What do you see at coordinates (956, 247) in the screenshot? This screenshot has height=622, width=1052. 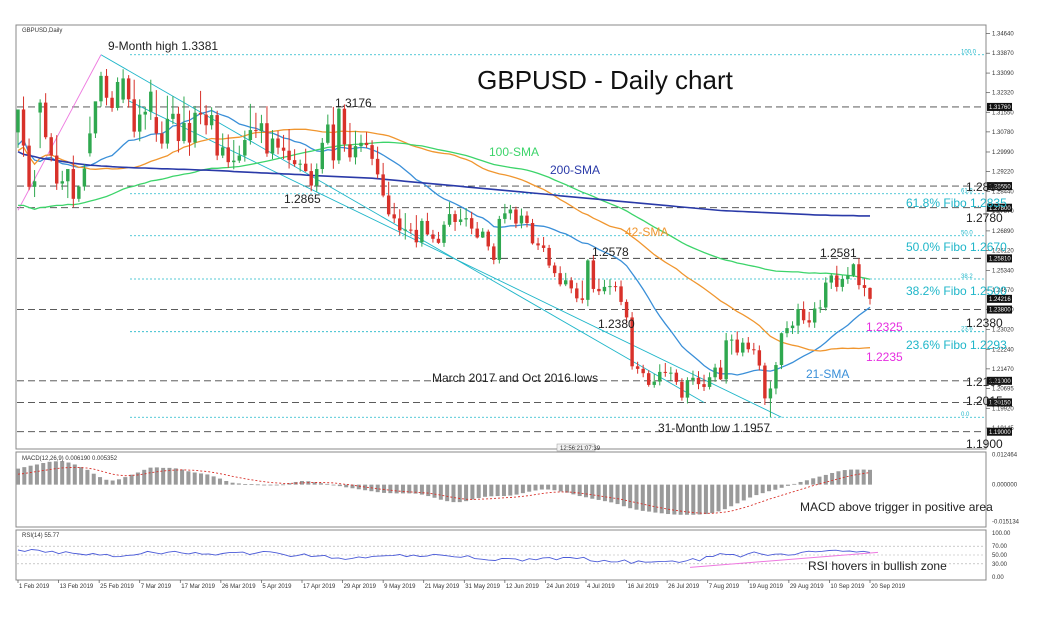 I see `fib-label-50-0: 50.0% Fibo 1.2670` at bounding box center [956, 247].